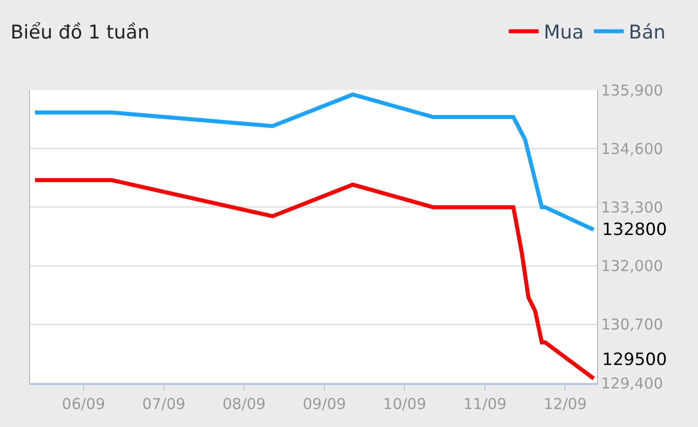 This screenshot has height=427, width=698. I want to click on x-tick-label: 10/09, so click(404, 404).